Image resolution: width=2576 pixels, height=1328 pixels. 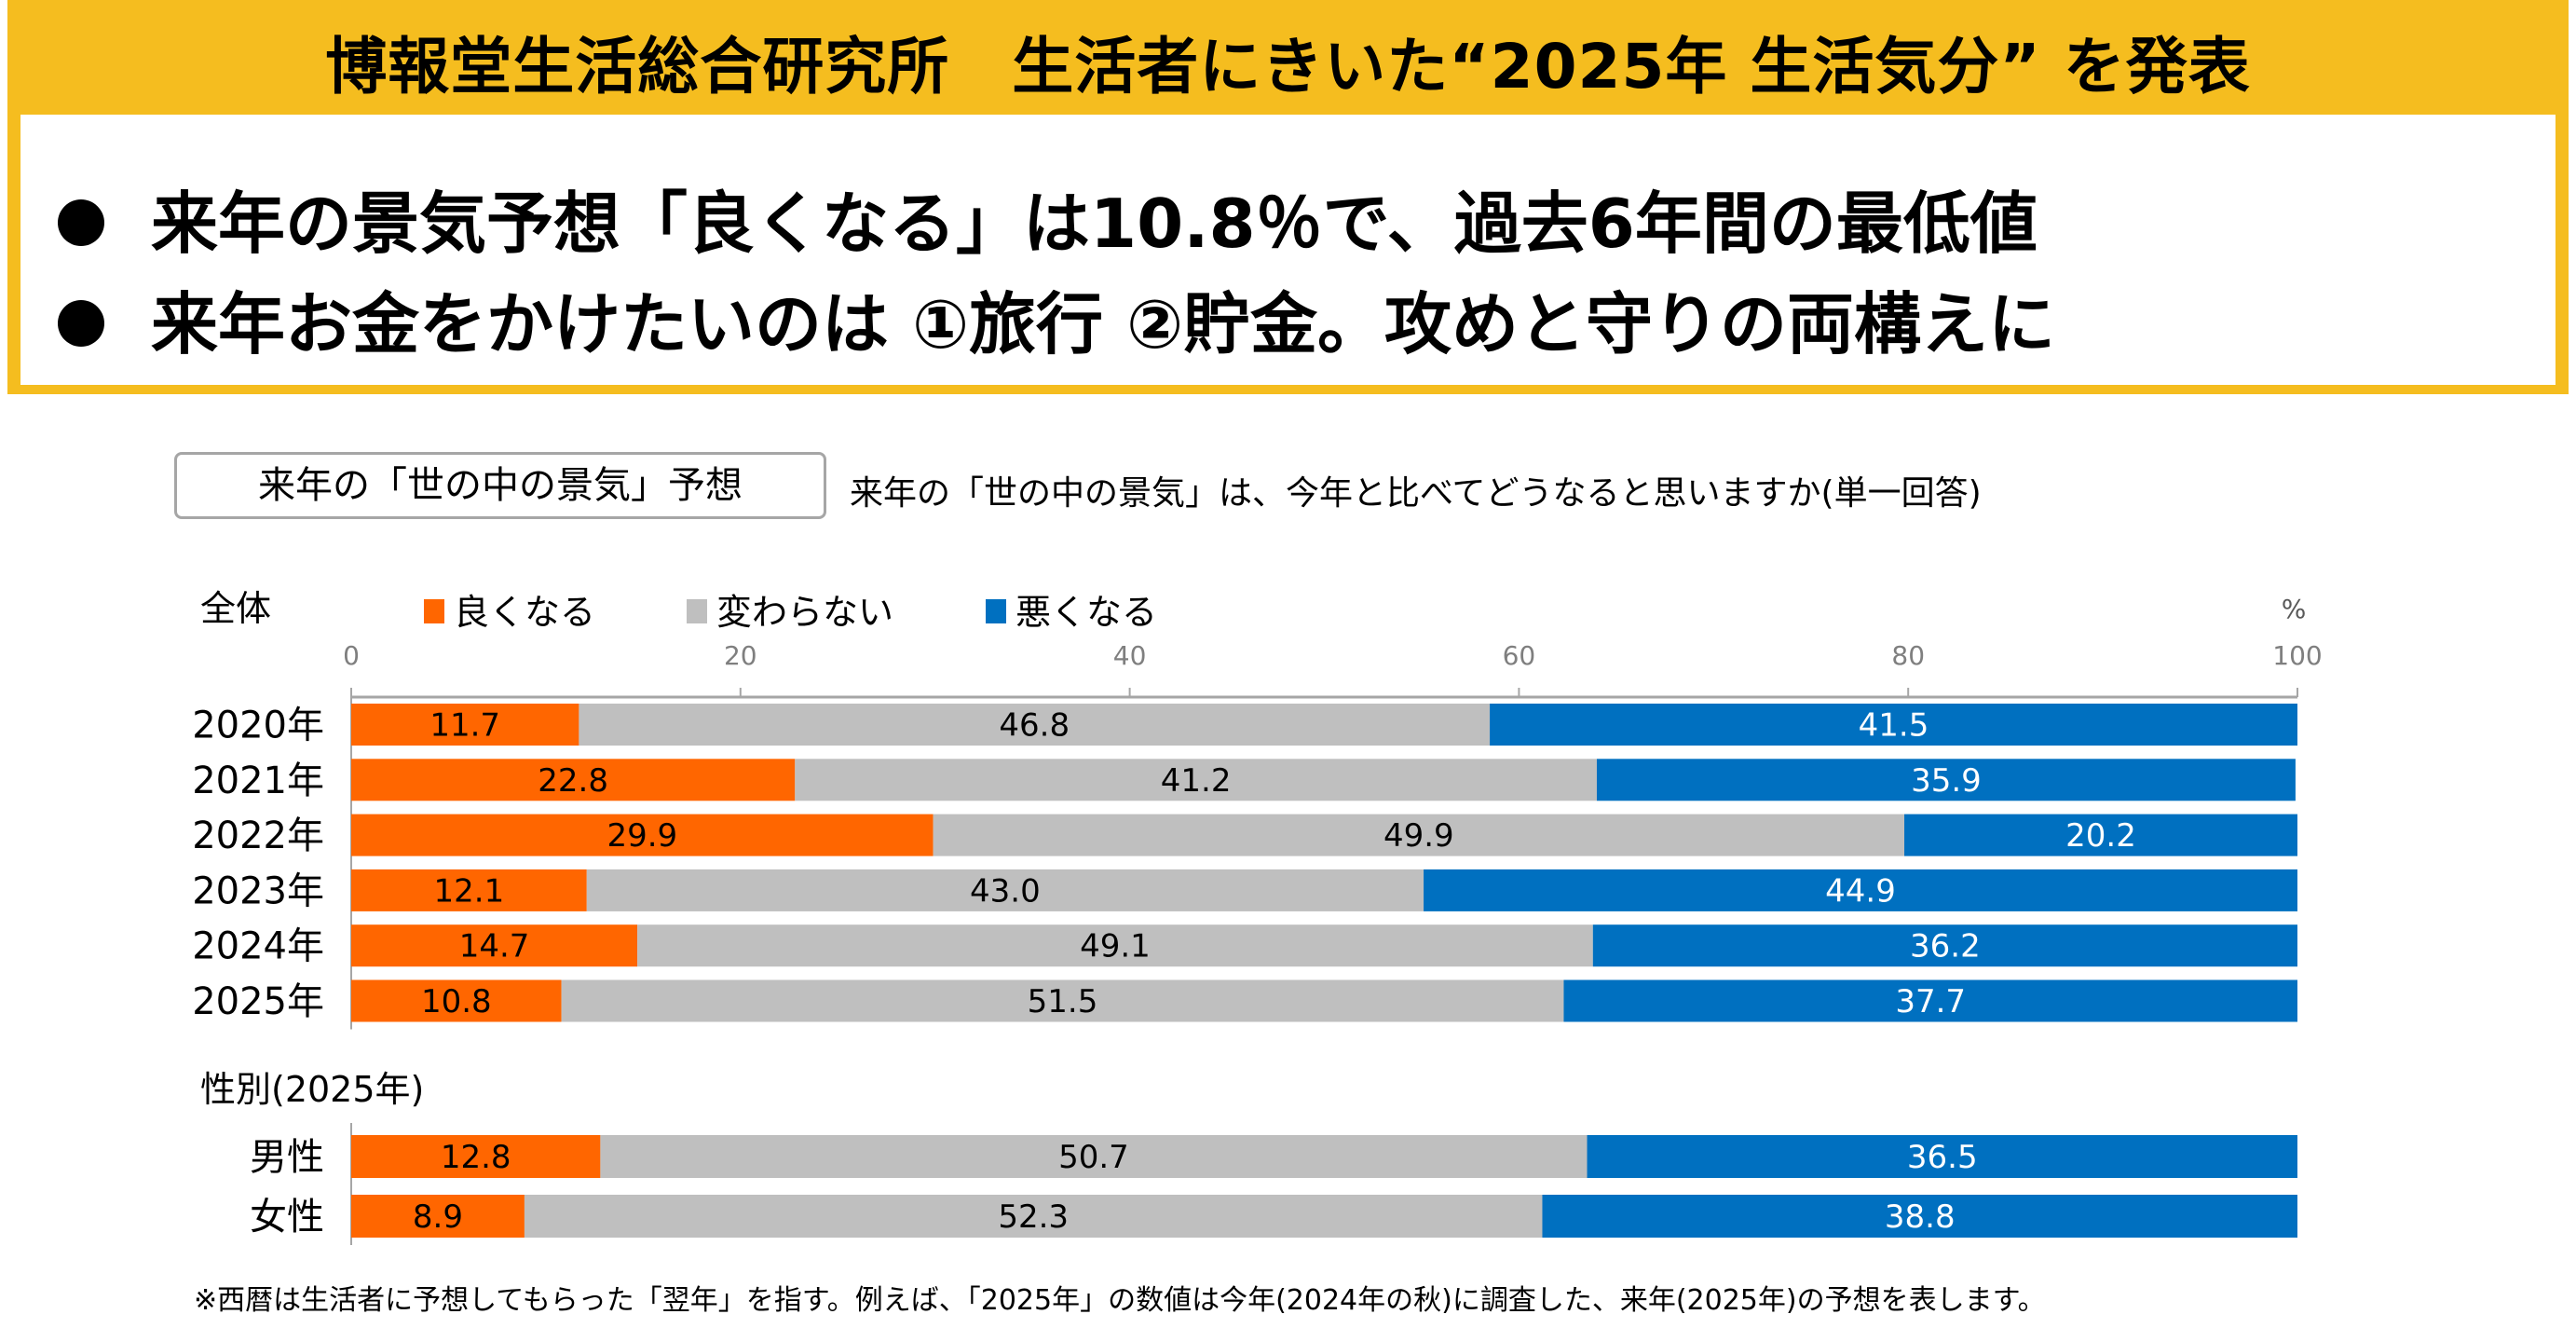 What do you see at coordinates (287, 1217) in the screenshot?
I see `category-label: 女性` at bounding box center [287, 1217].